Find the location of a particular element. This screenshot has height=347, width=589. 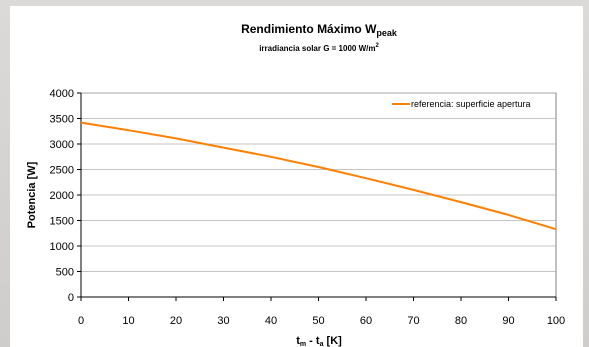

x-tick-label: 90 is located at coordinates (508, 321).